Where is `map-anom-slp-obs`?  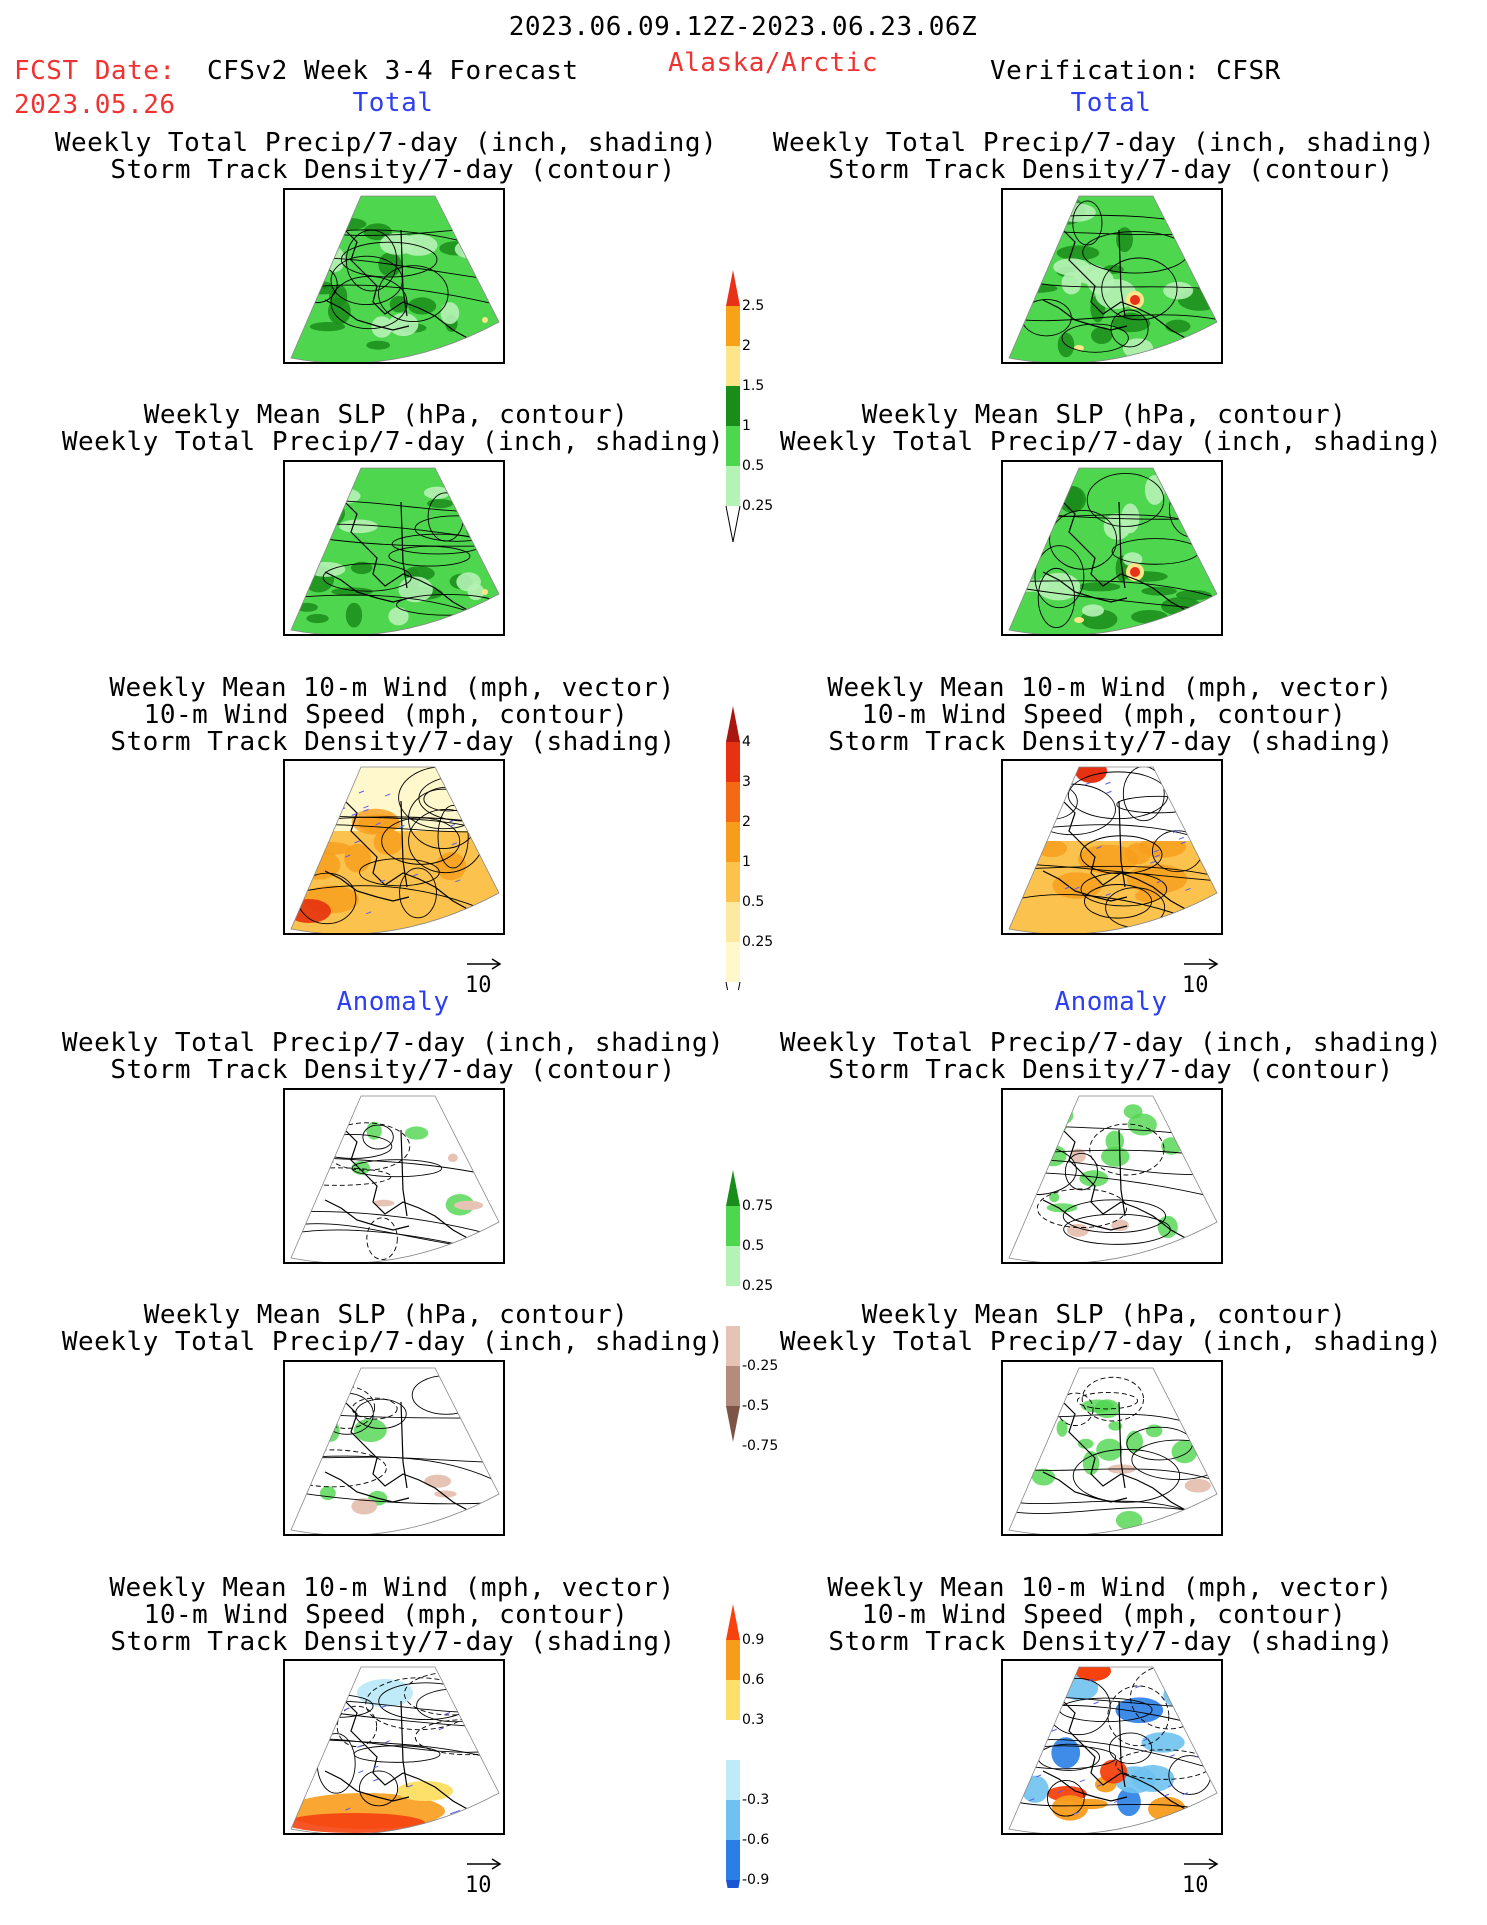
map-anom-slp-obs is located at coordinates (1112, 1448).